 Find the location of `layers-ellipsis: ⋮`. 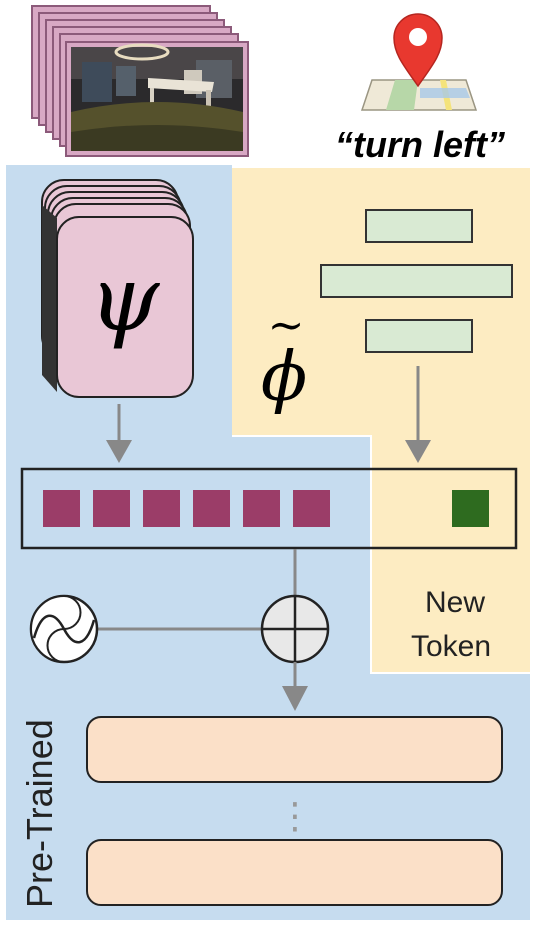

layers-ellipsis: ⋮ is located at coordinates (295, 815).